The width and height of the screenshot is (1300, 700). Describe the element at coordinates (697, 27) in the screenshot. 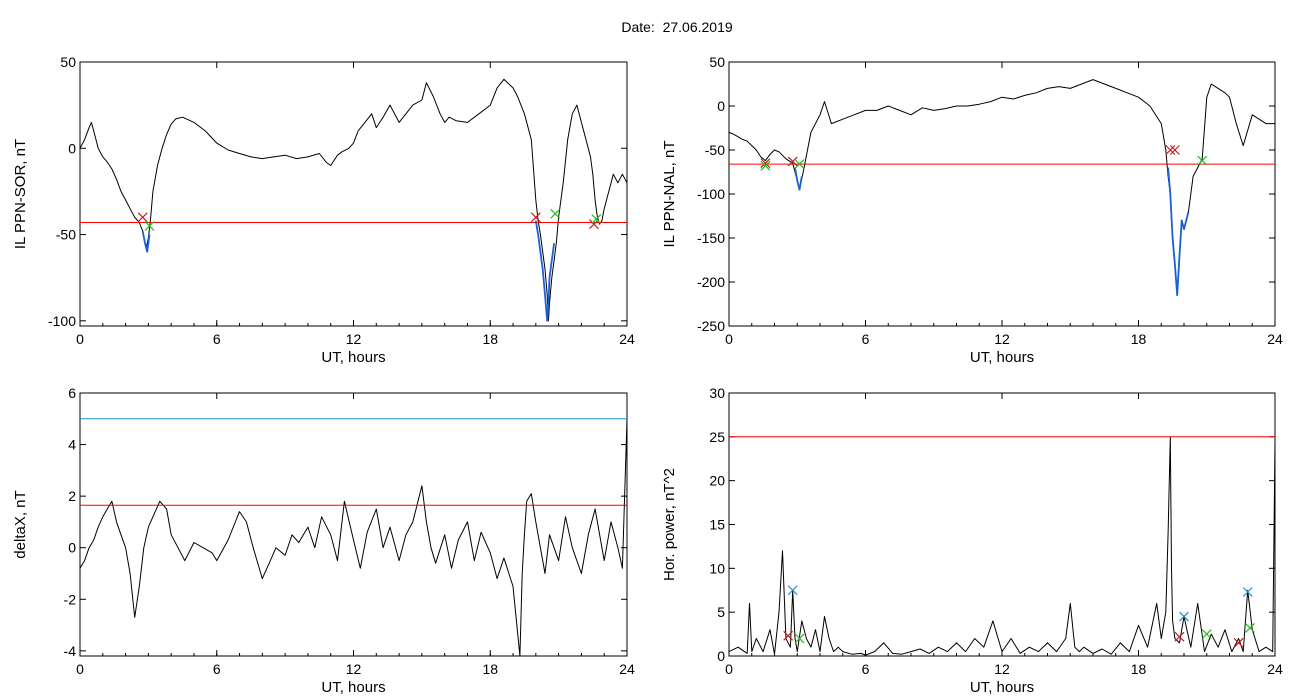

I see `date-value: 27.06.2019` at that location.